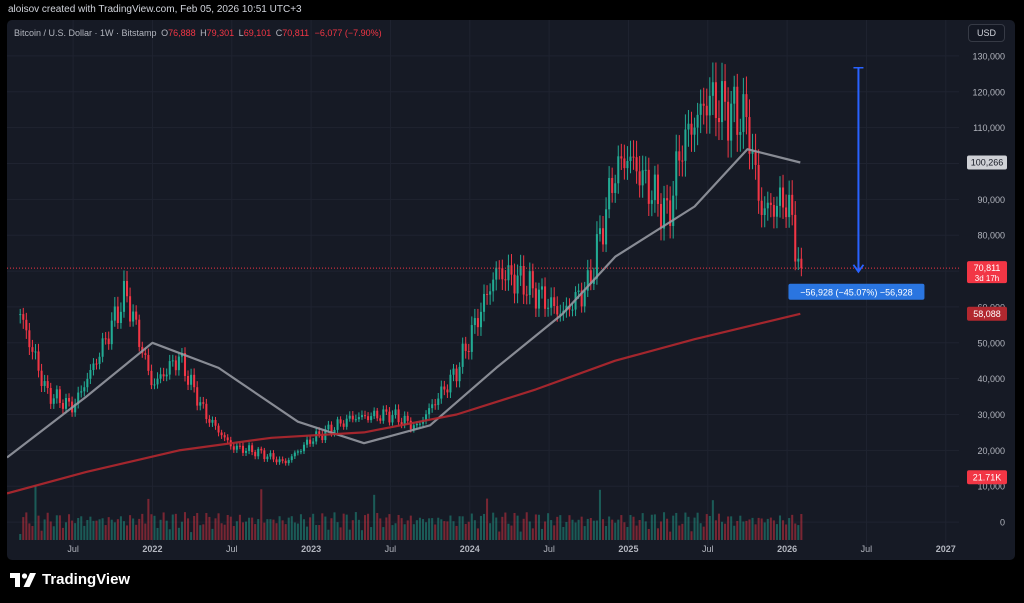 This screenshot has width=1024, height=603. Describe the element at coordinates (988, 56) in the screenshot. I see `y-axis-tick-label: 130,000` at that location.